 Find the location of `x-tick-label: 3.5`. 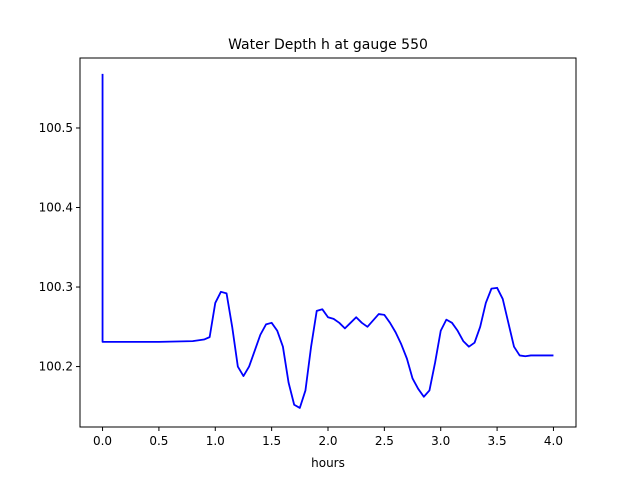

x-tick-label: 3.5 is located at coordinates (497, 441).